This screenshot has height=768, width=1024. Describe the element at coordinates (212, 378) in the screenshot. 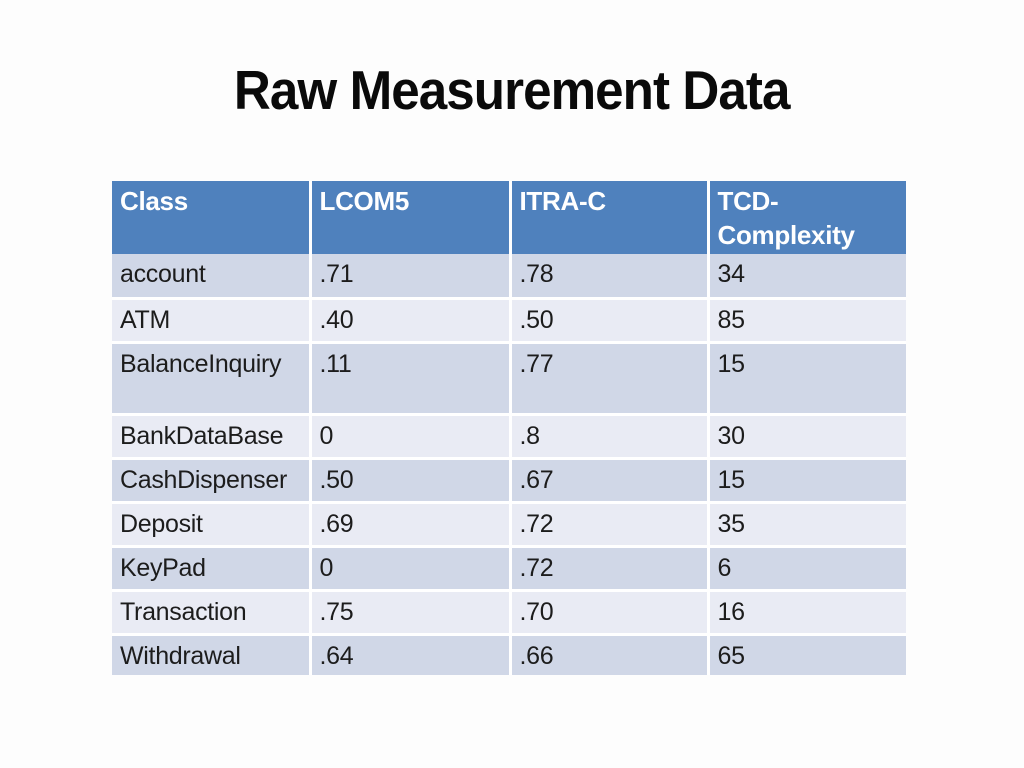

I see `cell-class: BalanceInquiry` at that location.